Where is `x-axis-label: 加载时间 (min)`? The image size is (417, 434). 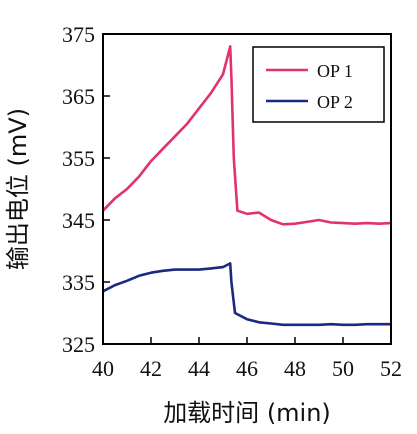
x-axis-label: 加载时间 (min) is located at coordinates (247, 413).